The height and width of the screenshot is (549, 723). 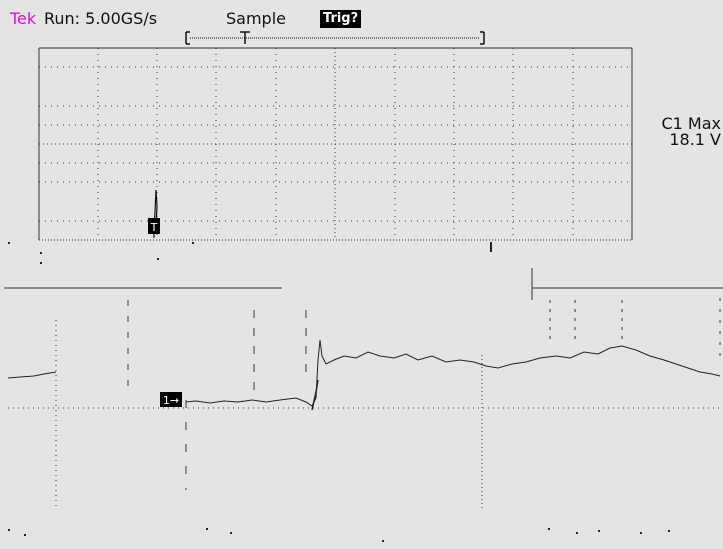 I want to click on trigger-marker: T, so click(x=154, y=226).